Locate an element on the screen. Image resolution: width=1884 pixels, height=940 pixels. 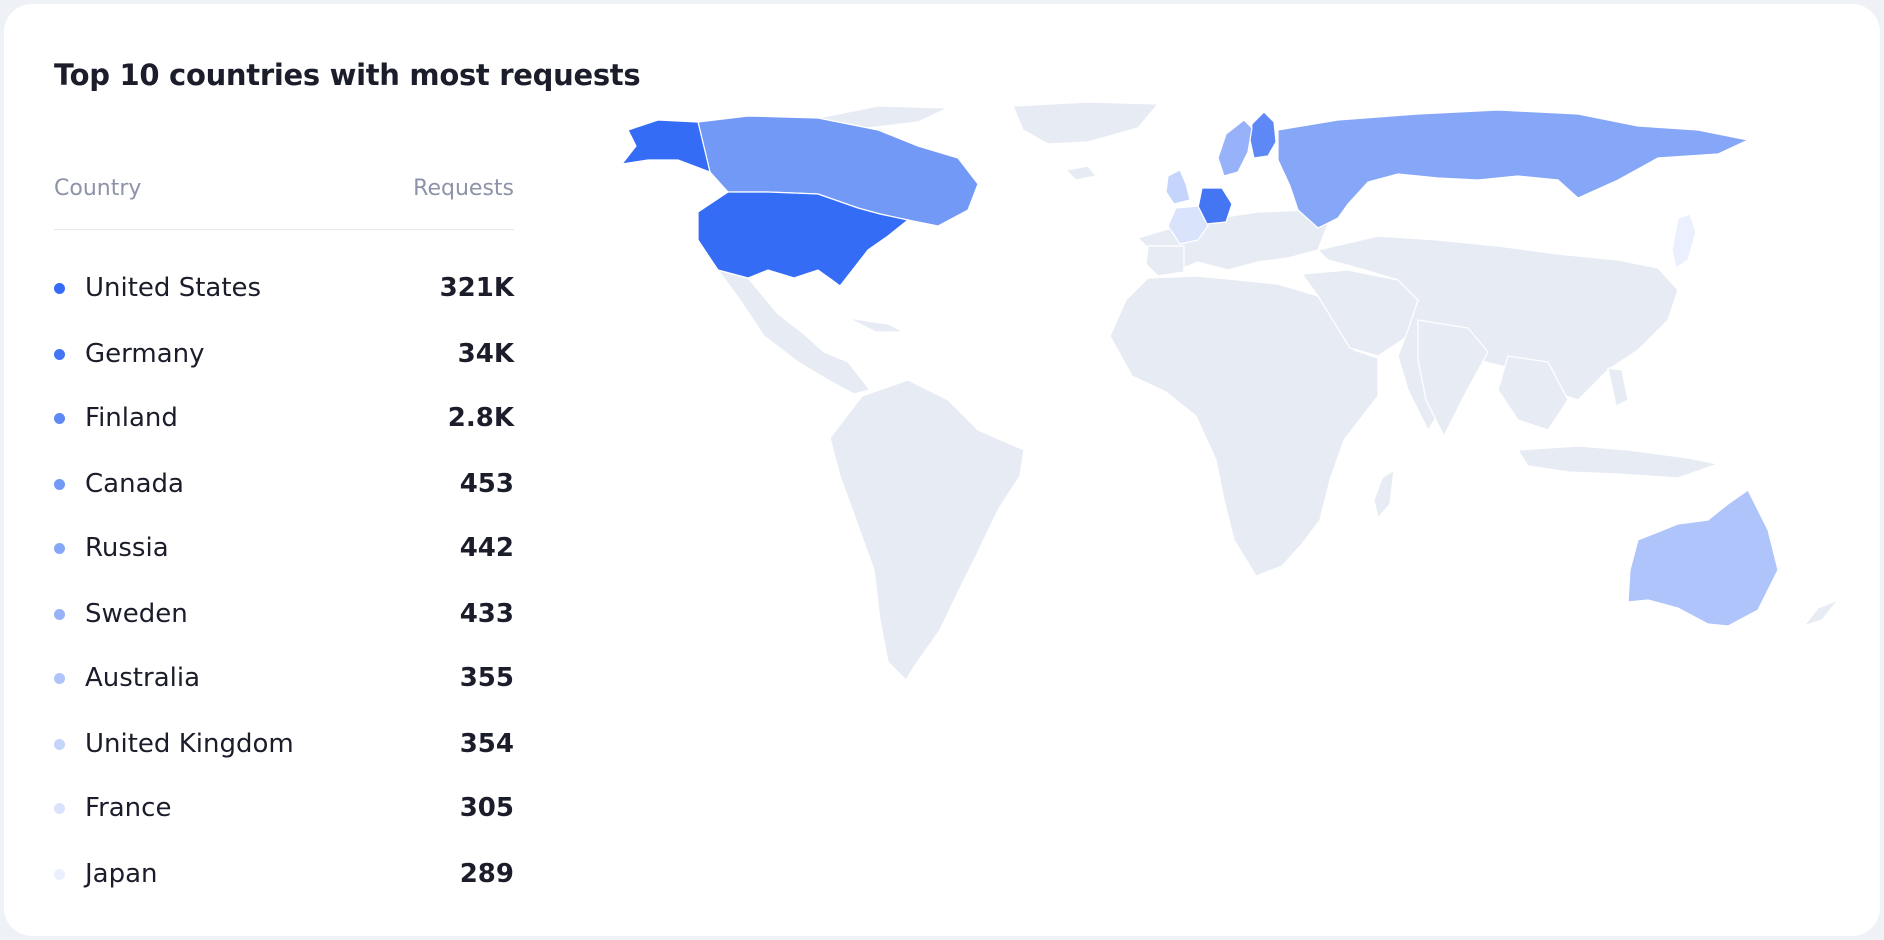
map-region-indonesia is located at coordinates (1618, 462).